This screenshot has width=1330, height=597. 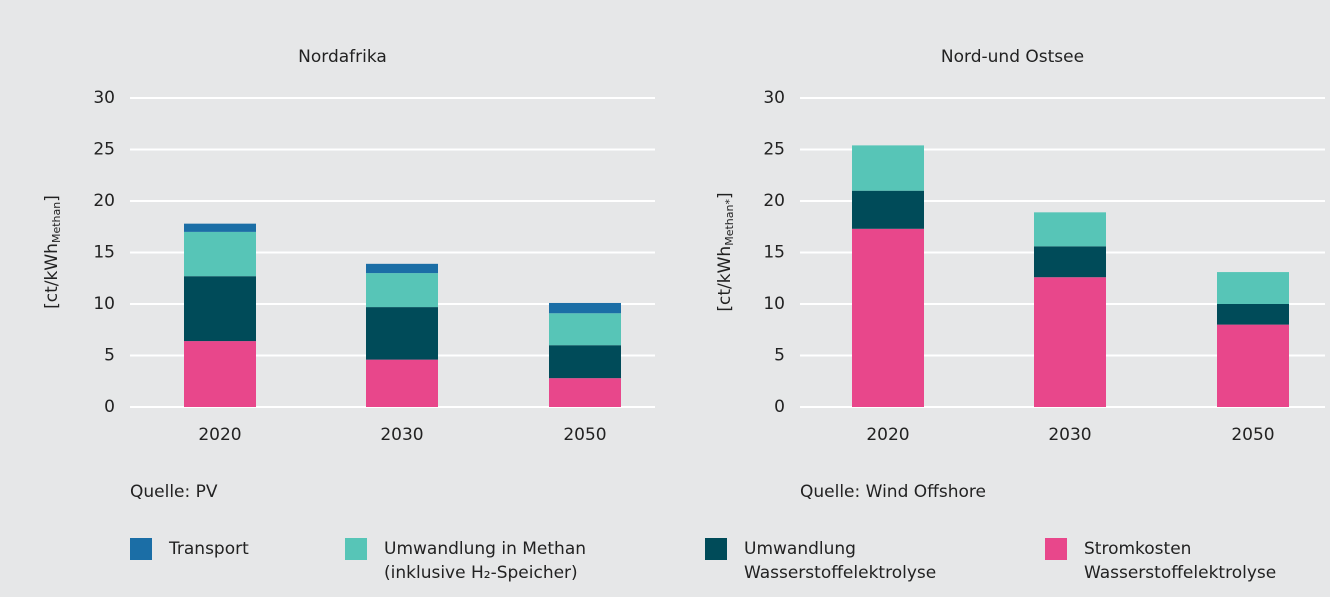 I want to click on y-axis-label-sub: Methan, so click(x=56, y=222).